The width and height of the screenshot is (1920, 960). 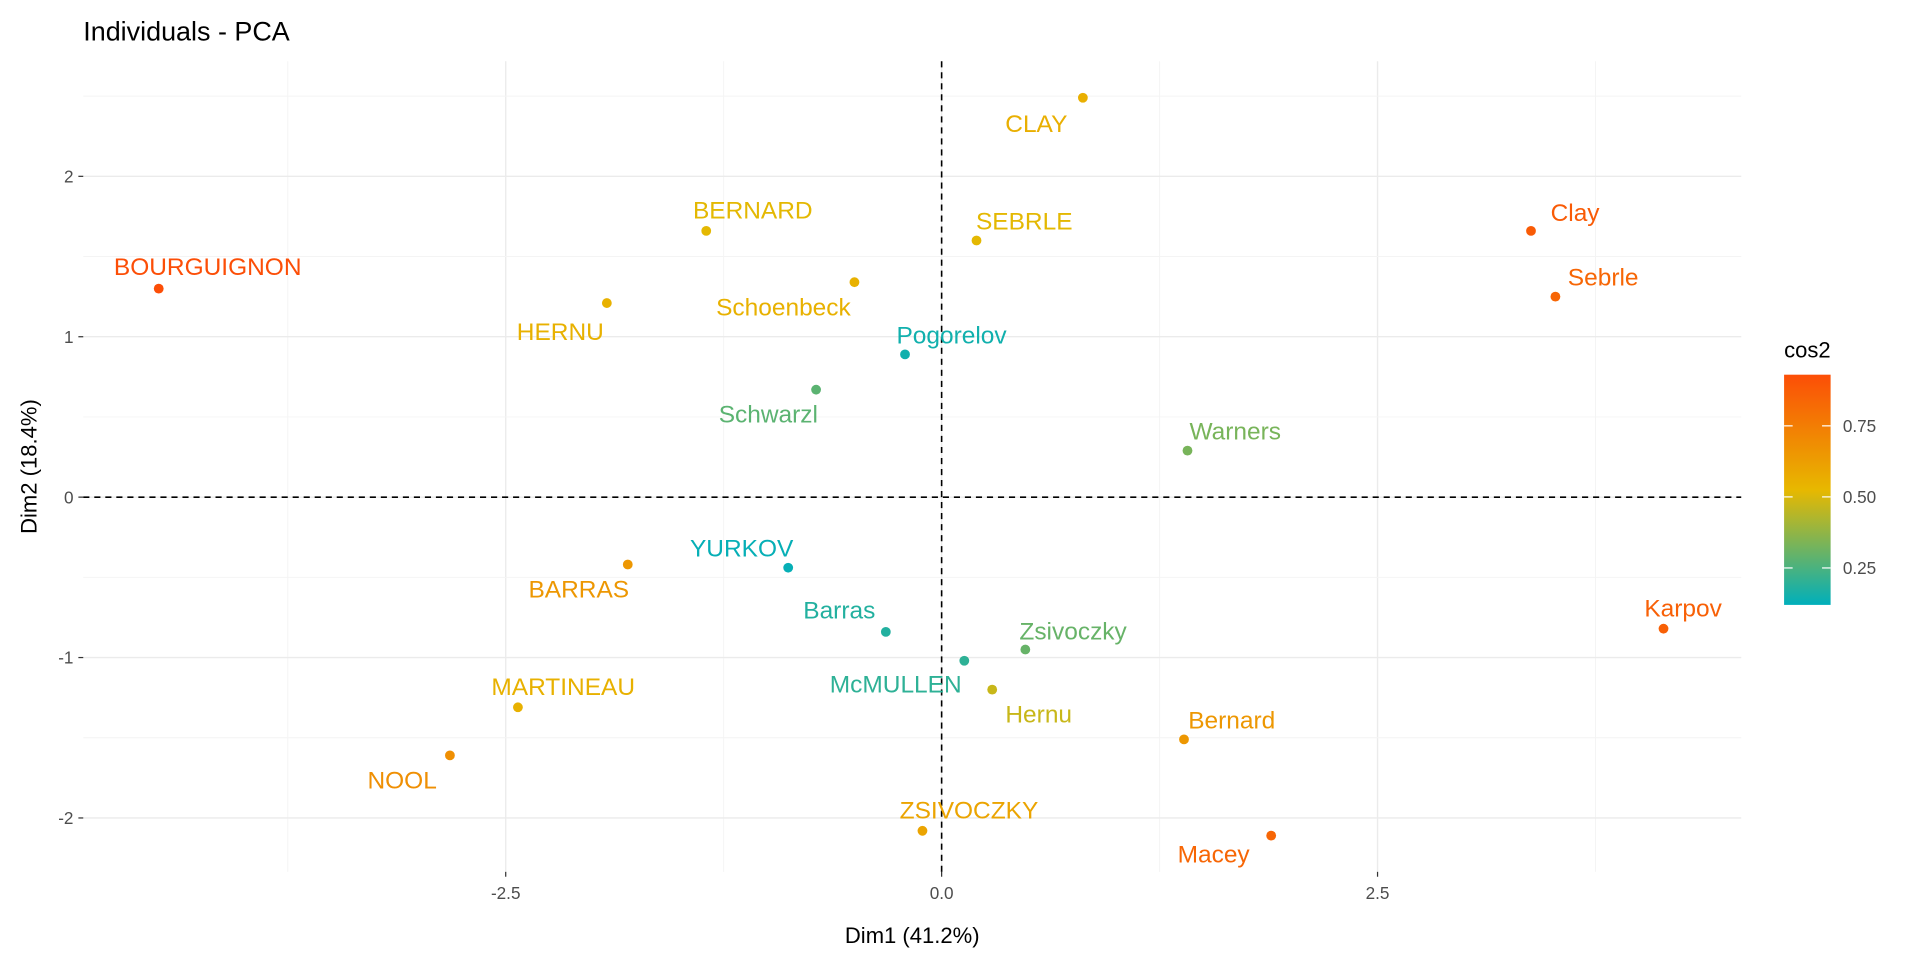 I want to click on x-tick-label: 0.0, so click(x=942, y=893).